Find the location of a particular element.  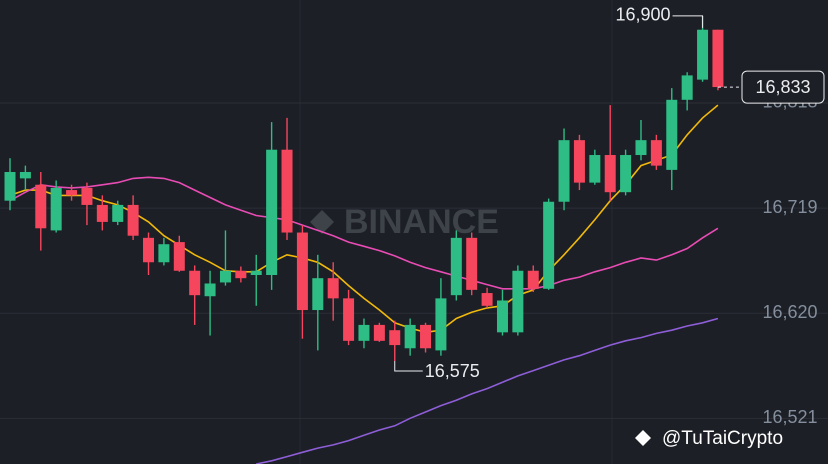

credit: @TuTaiCrypto is located at coordinates (709, 438).